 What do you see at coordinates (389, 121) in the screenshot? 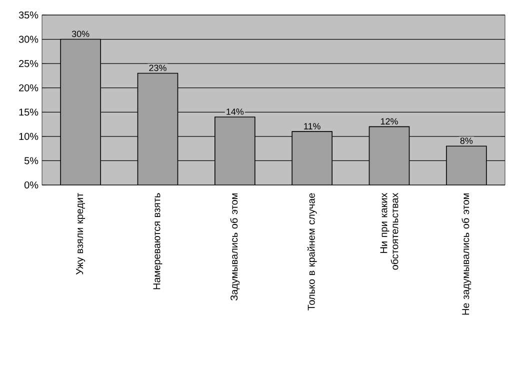
I see `data-label: 12%` at bounding box center [389, 121].